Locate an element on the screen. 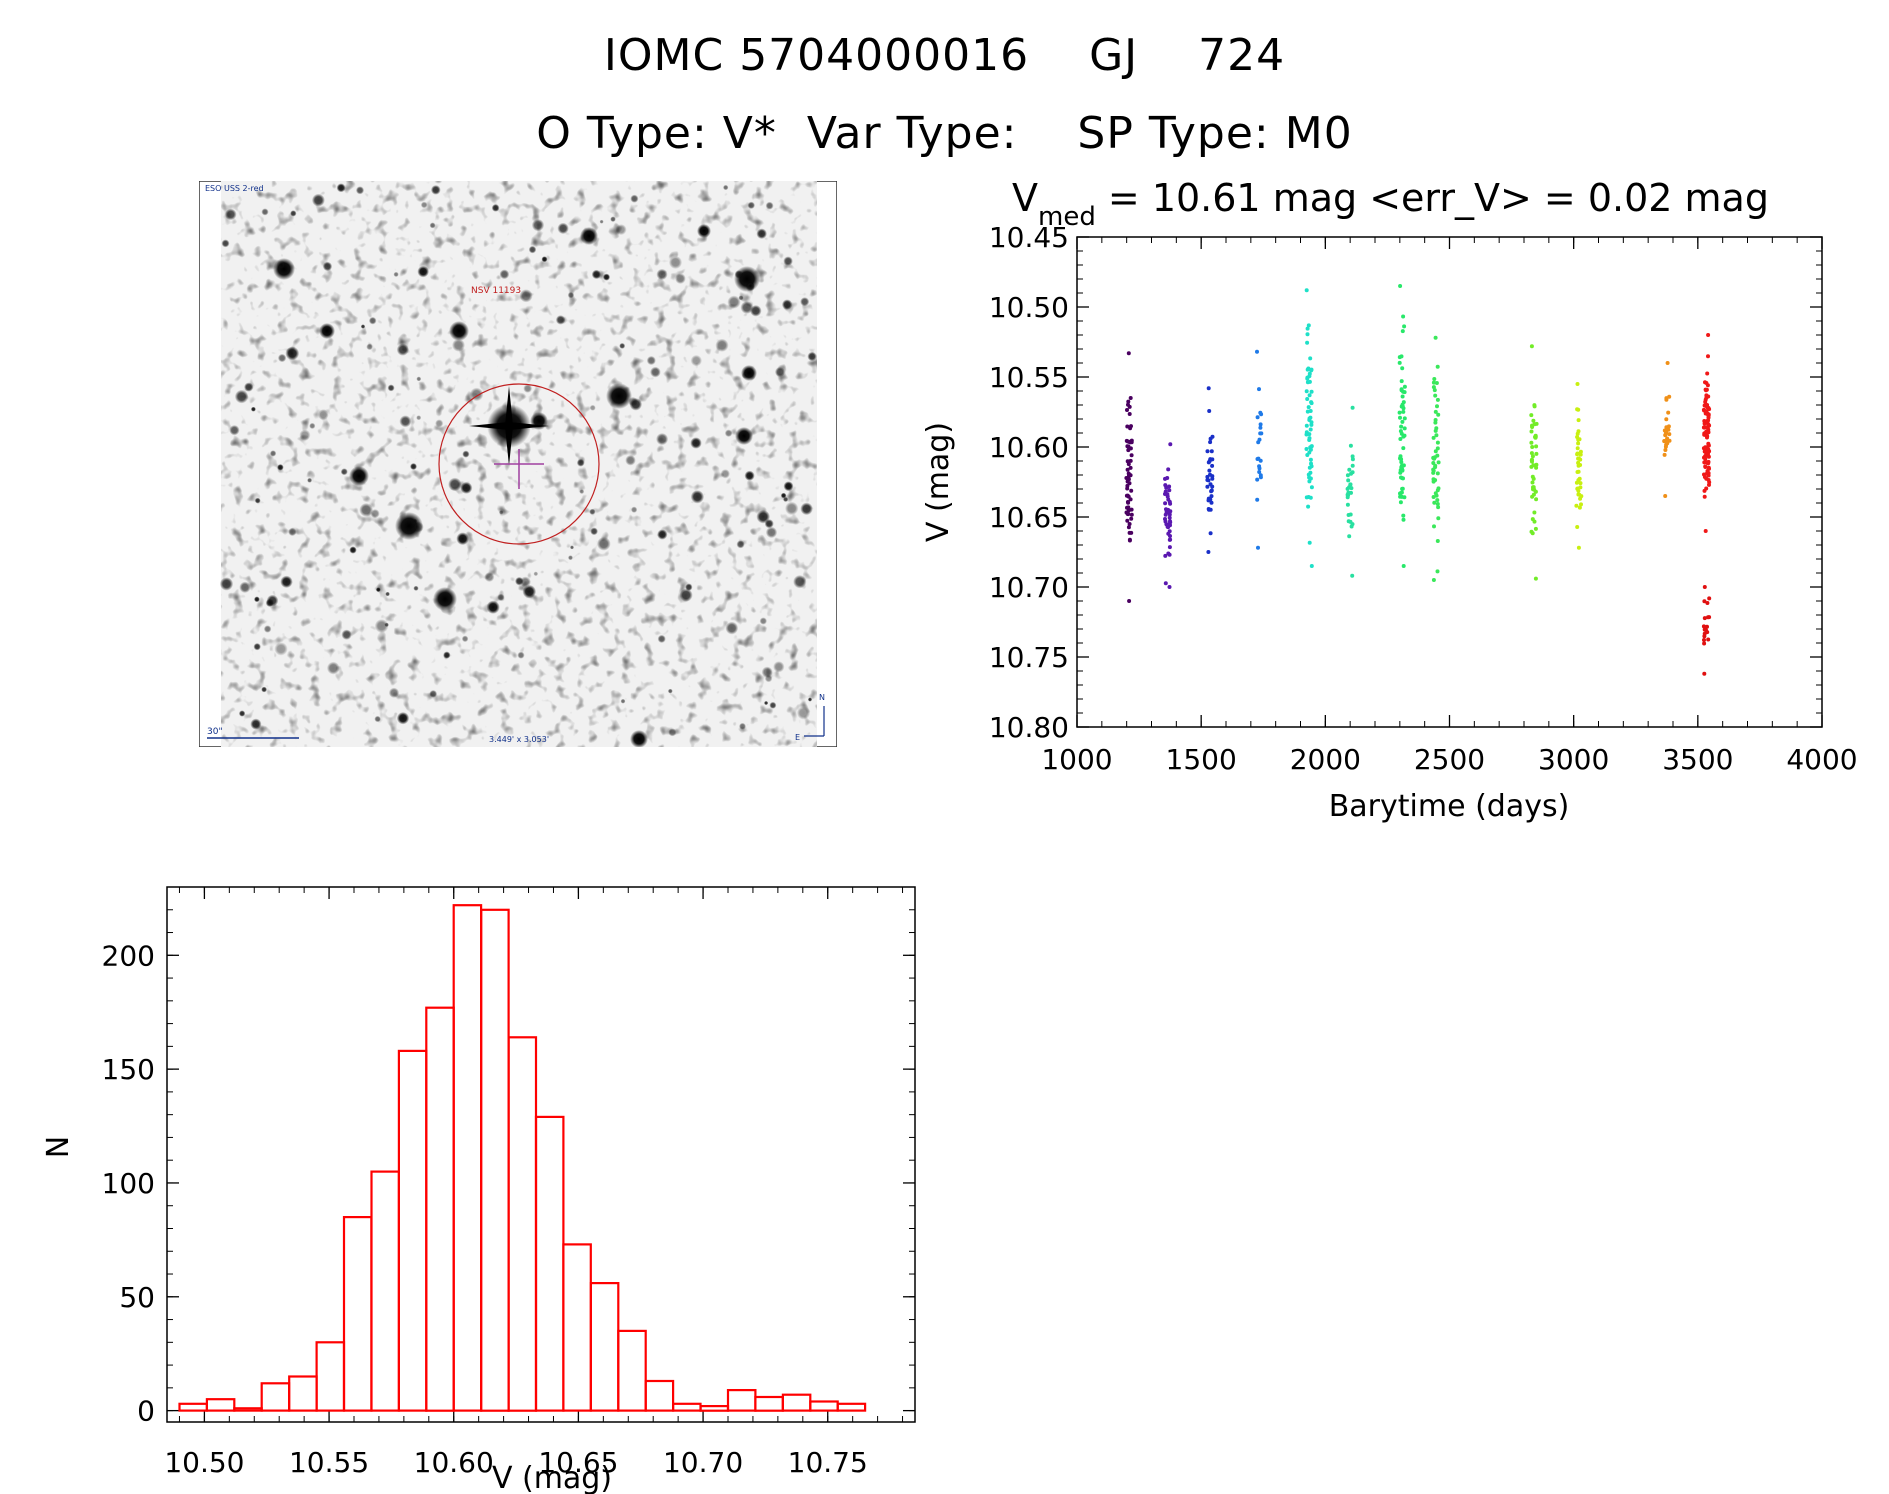 The height and width of the screenshot is (1494, 1889). lc-ytick-label: 10.65 is located at coordinates (1029, 517).